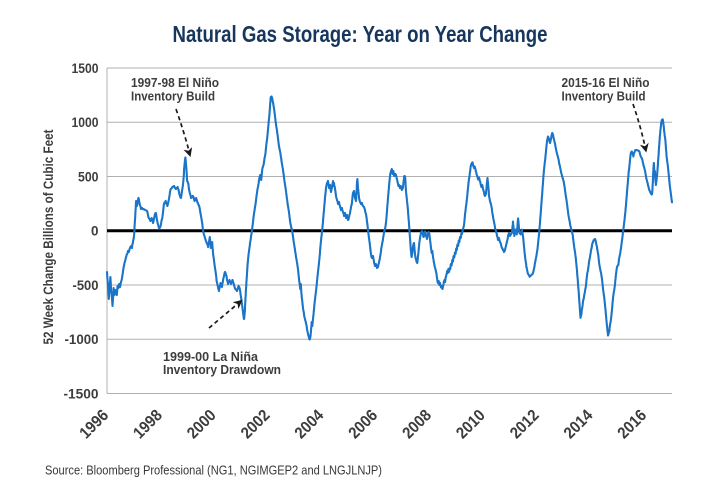 This screenshot has width=720, height=500. Describe the element at coordinates (81, 393) in the screenshot. I see `svg-text: -1500` at that location.